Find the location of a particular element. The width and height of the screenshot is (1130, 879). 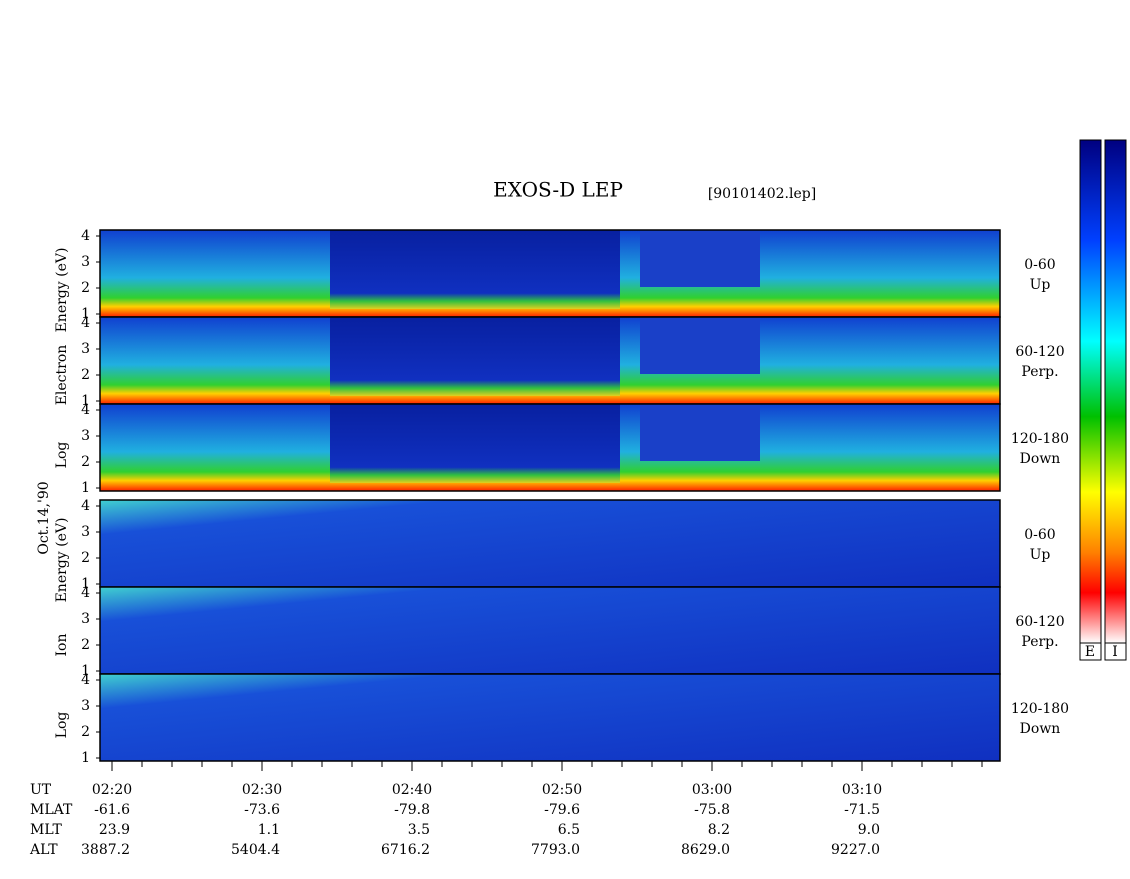

orbit-value: 8629.0 is located at coordinates (705, 850).